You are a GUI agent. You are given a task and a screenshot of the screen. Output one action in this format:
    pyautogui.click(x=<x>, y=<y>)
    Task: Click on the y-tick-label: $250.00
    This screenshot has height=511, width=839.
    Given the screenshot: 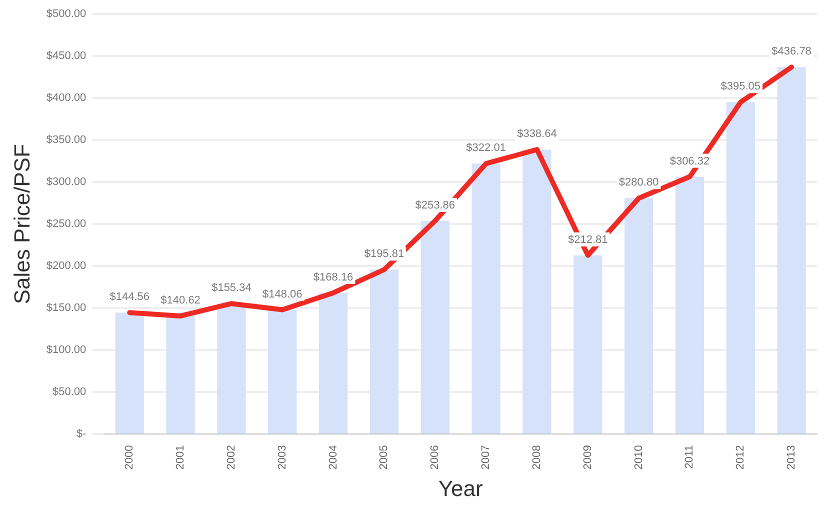 What is the action you would take?
    pyautogui.click(x=66, y=224)
    